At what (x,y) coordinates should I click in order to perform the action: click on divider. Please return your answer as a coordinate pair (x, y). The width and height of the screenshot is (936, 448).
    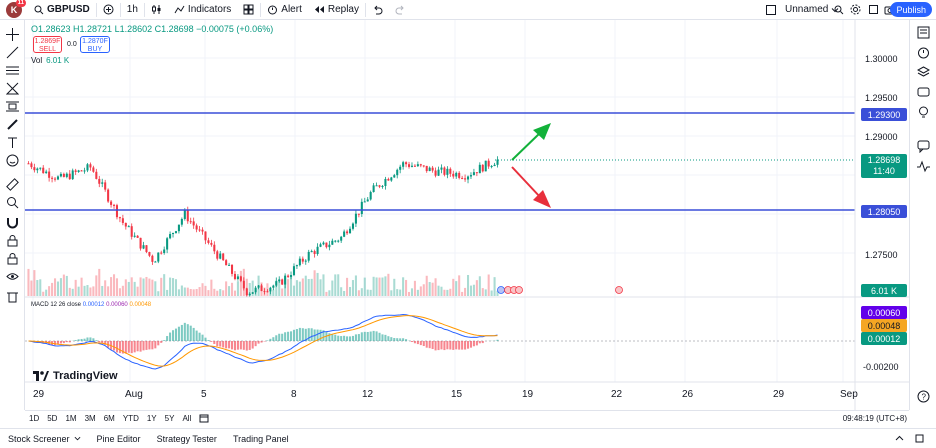
    Looking at the image, I should click on (144, 9).